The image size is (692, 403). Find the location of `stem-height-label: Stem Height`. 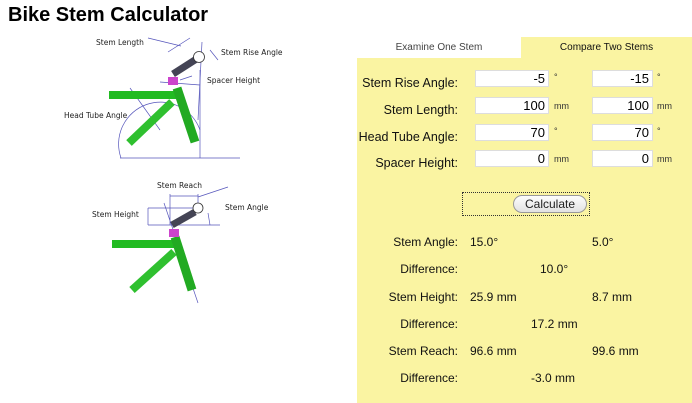

stem-height-label: Stem Height is located at coordinates (115, 214).